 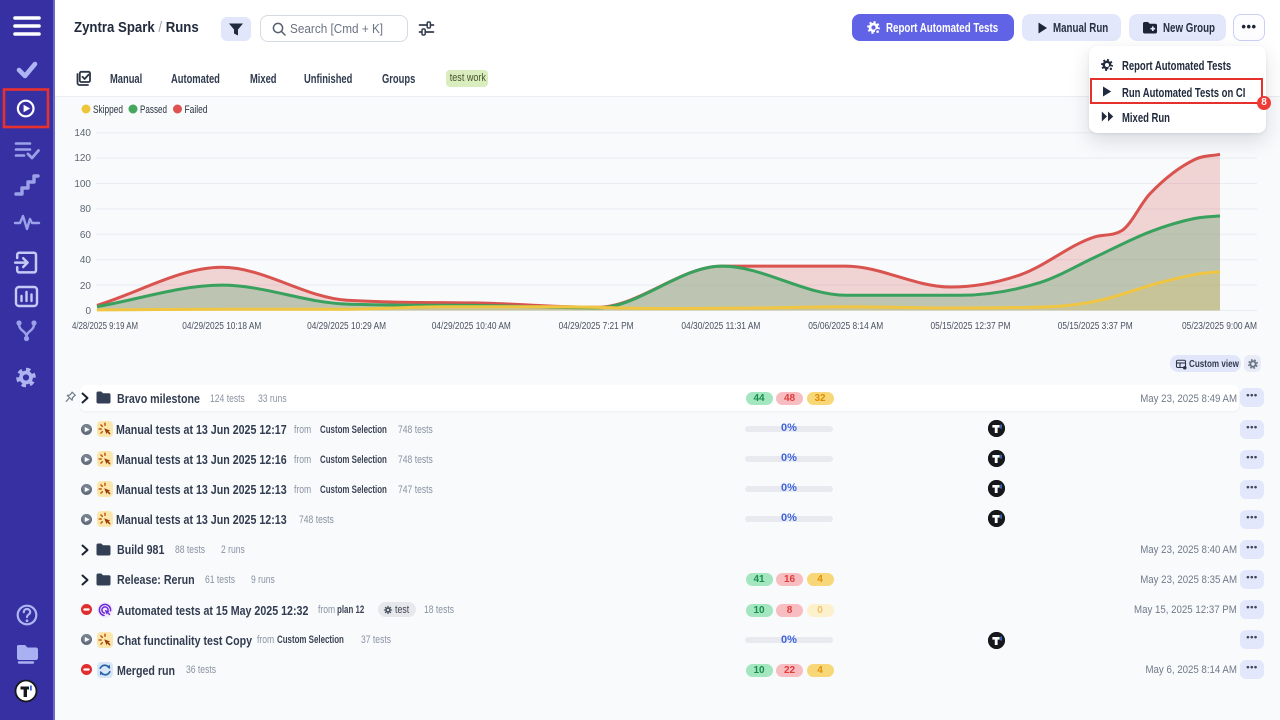 What do you see at coordinates (845, 326) in the screenshot?
I see `svg-text: 05/06/2025 8:14 AM` at bounding box center [845, 326].